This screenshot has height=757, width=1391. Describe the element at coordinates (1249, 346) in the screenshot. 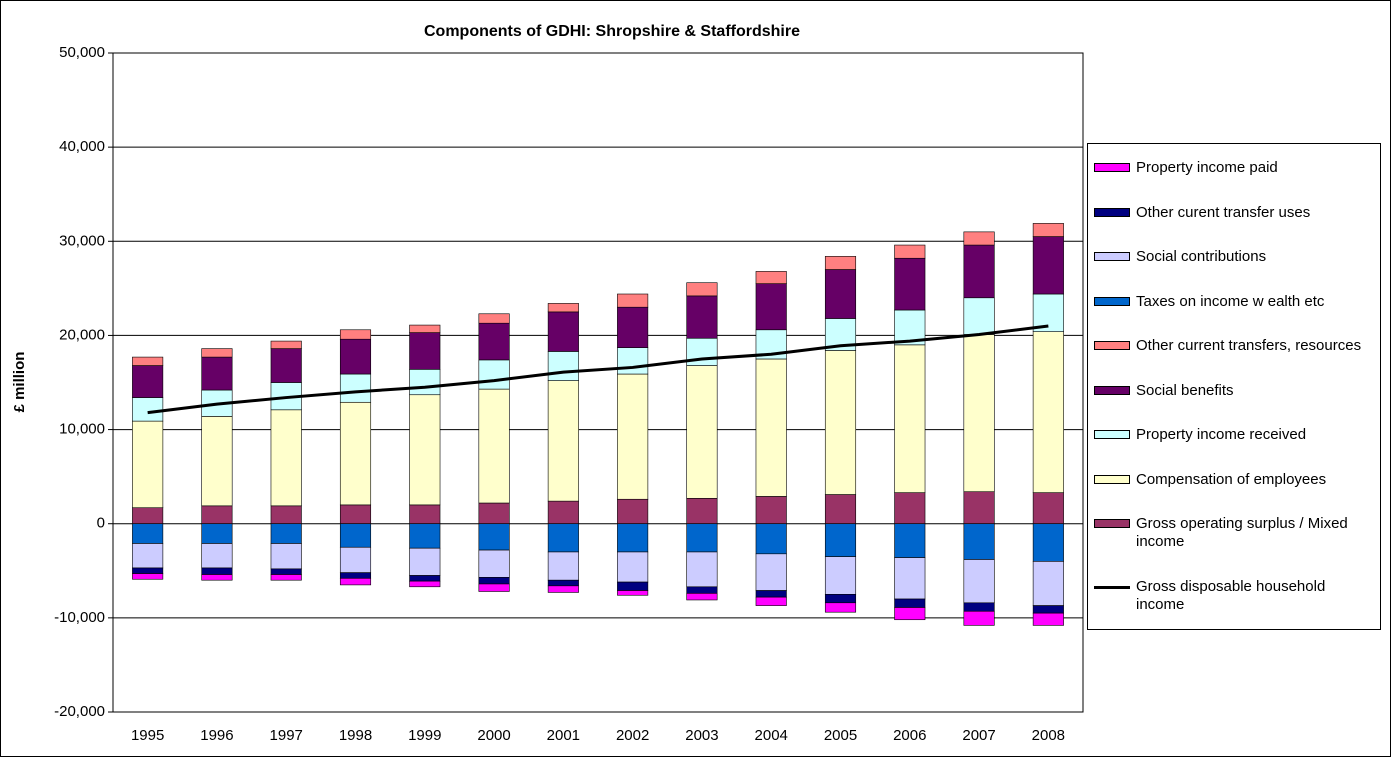

I see `legend-label: Other current transfers, resources` at that location.